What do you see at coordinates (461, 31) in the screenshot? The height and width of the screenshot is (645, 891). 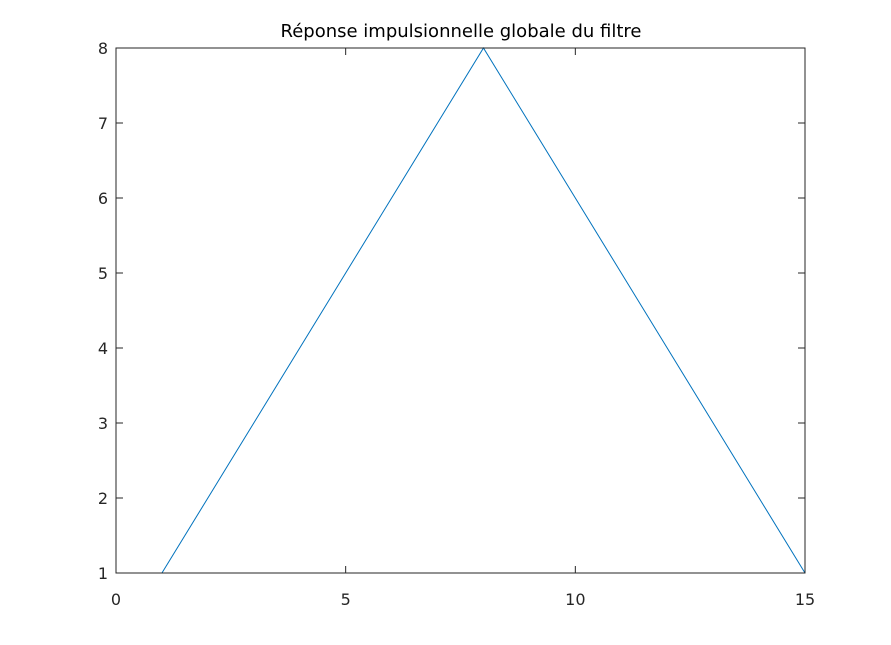 I see `chart-title: Réponse impulsionnelle globale du filtre` at bounding box center [461, 31].